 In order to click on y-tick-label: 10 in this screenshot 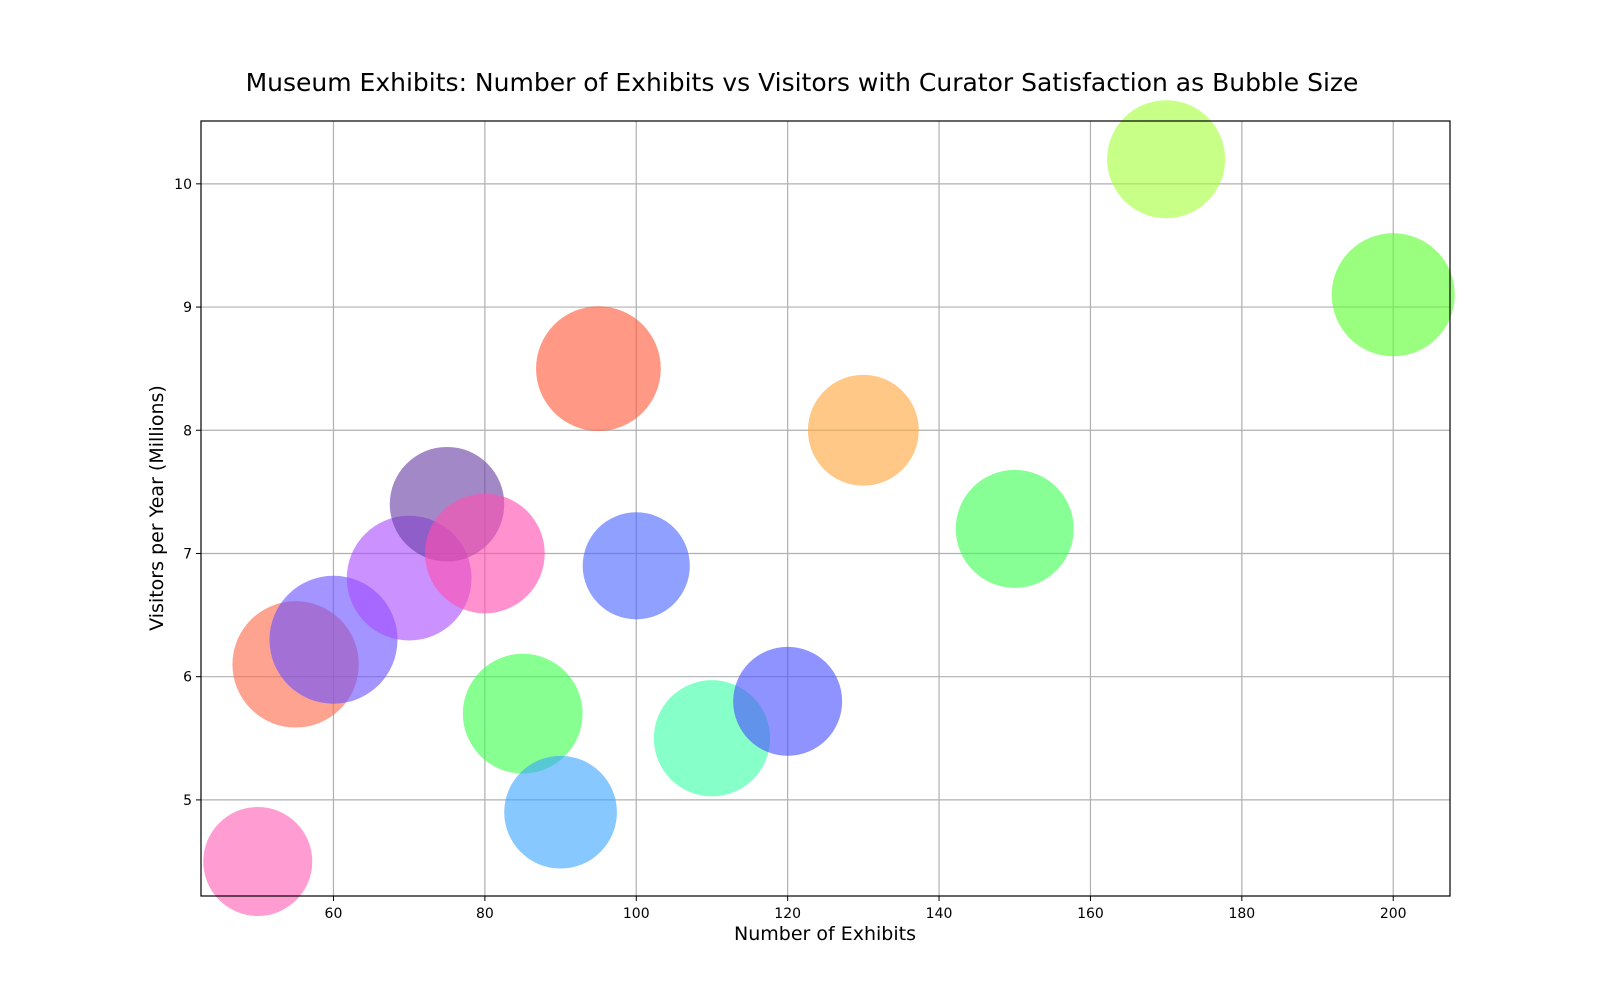, I will do `click(183, 185)`.